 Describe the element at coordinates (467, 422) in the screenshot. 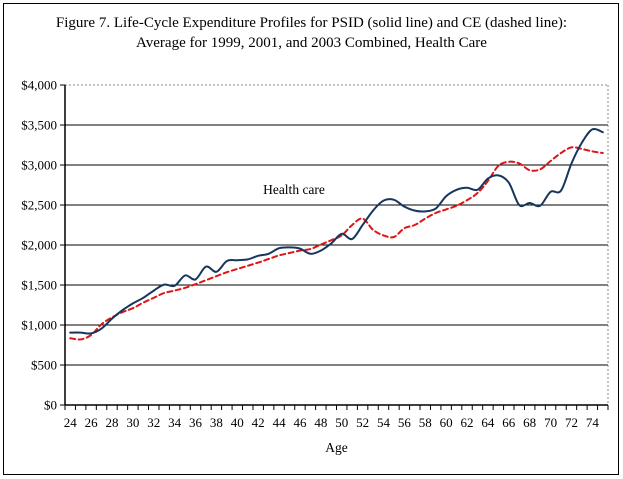

I see `x-tick-label: 62` at that location.